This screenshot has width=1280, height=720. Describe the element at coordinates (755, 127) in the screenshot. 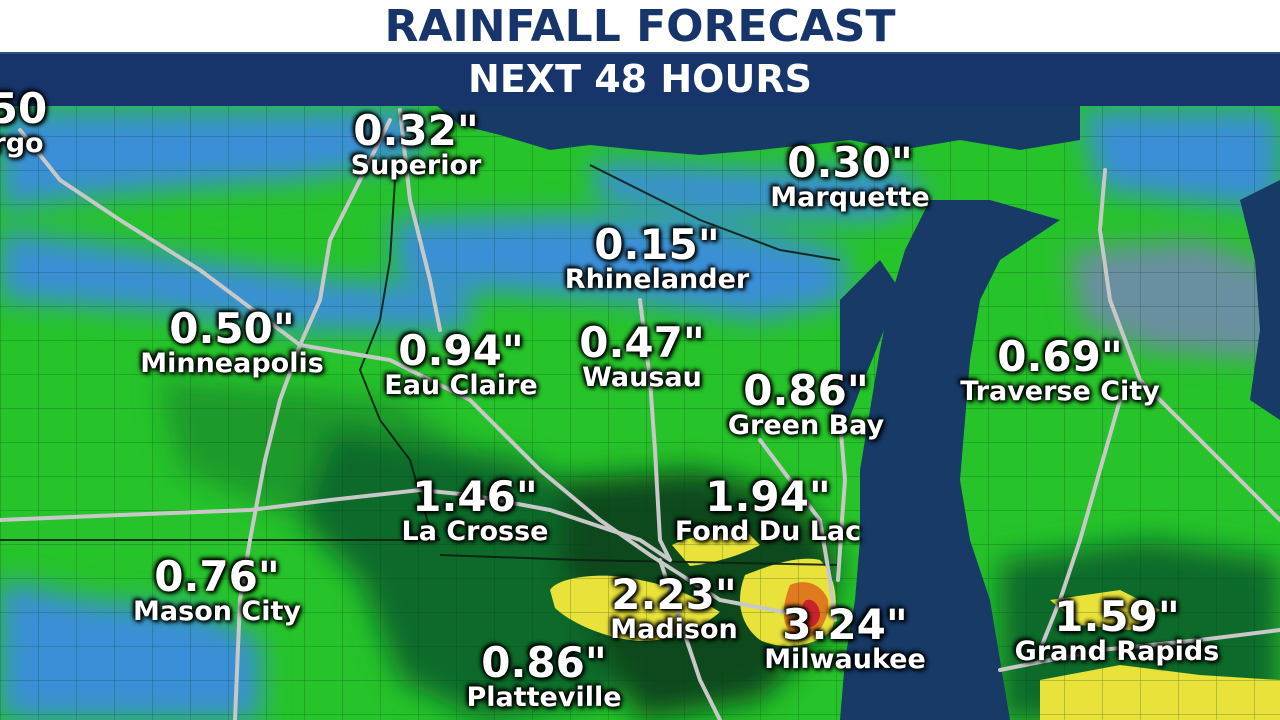

I see `lake-superior` at that location.